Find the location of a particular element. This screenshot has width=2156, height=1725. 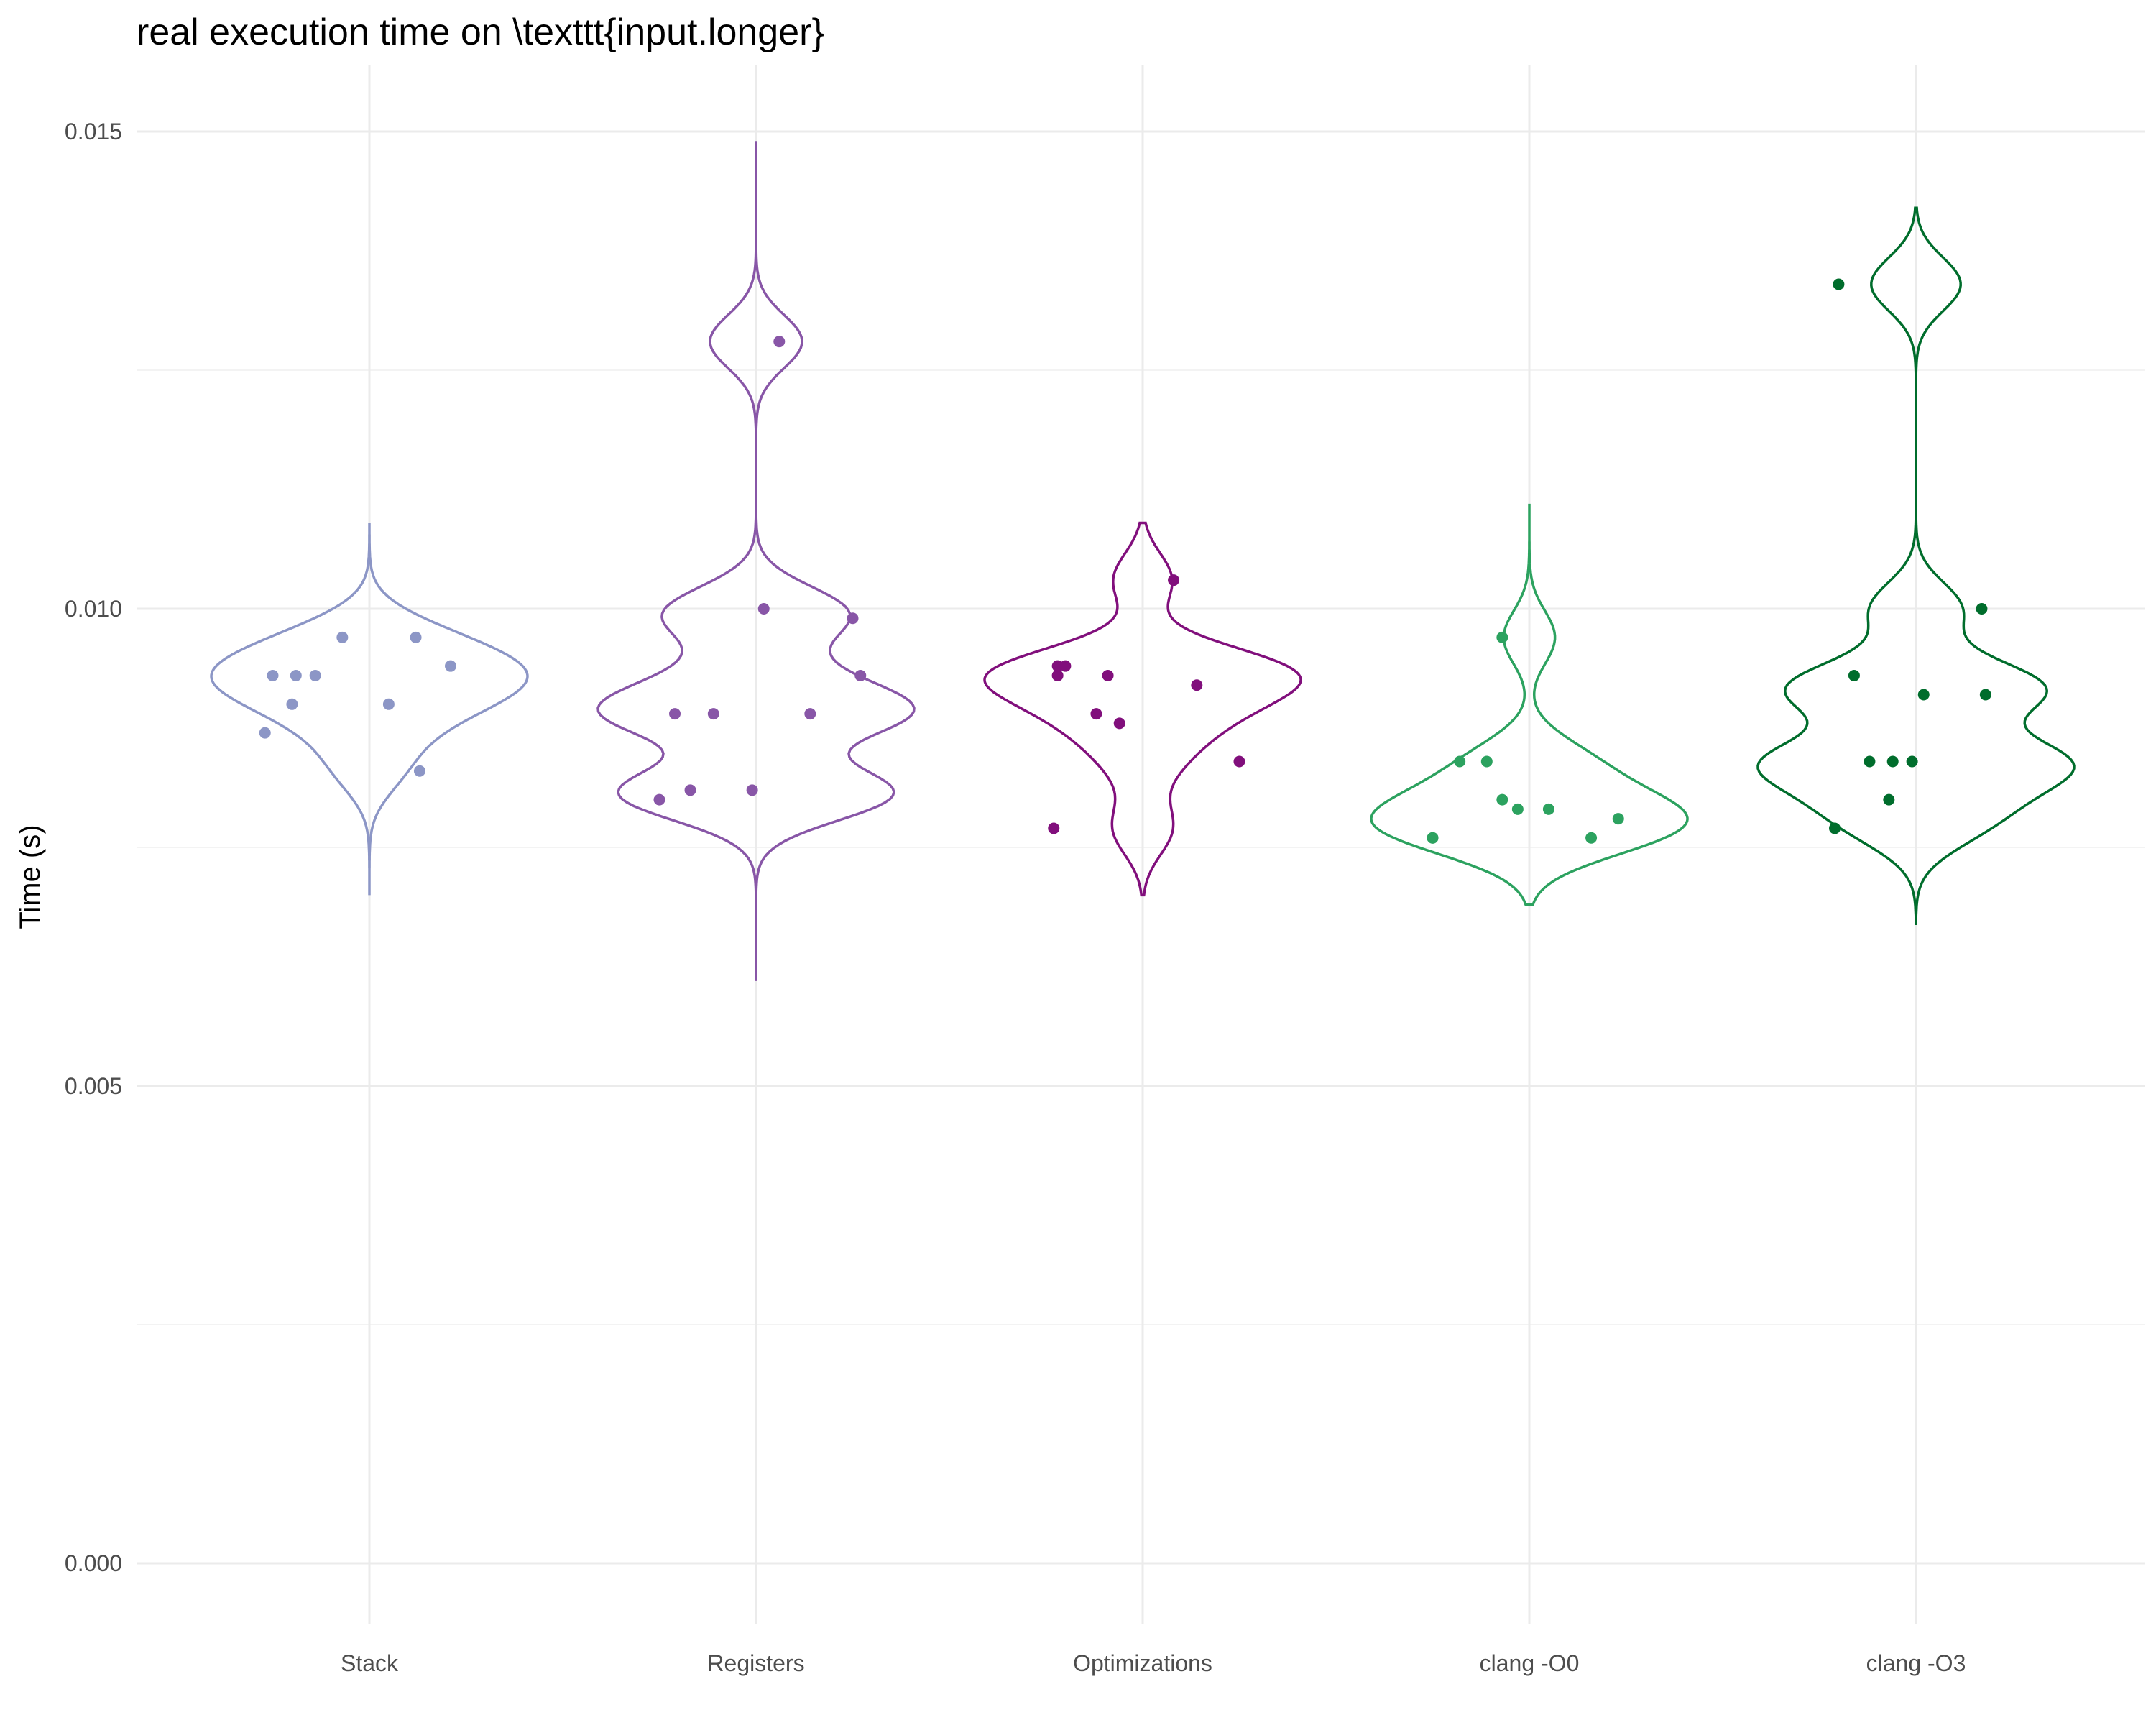

violin-stack is located at coordinates (369, 709).